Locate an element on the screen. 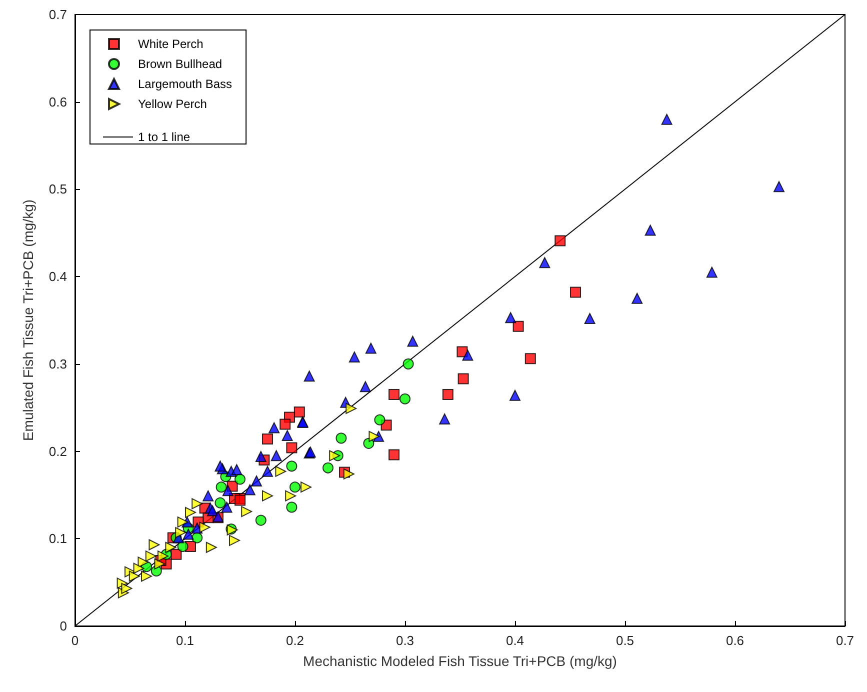  y-axis-title: Emulated Fish Tissue Tri+PCB (mg/kg) is located at coordinates (28, 320).